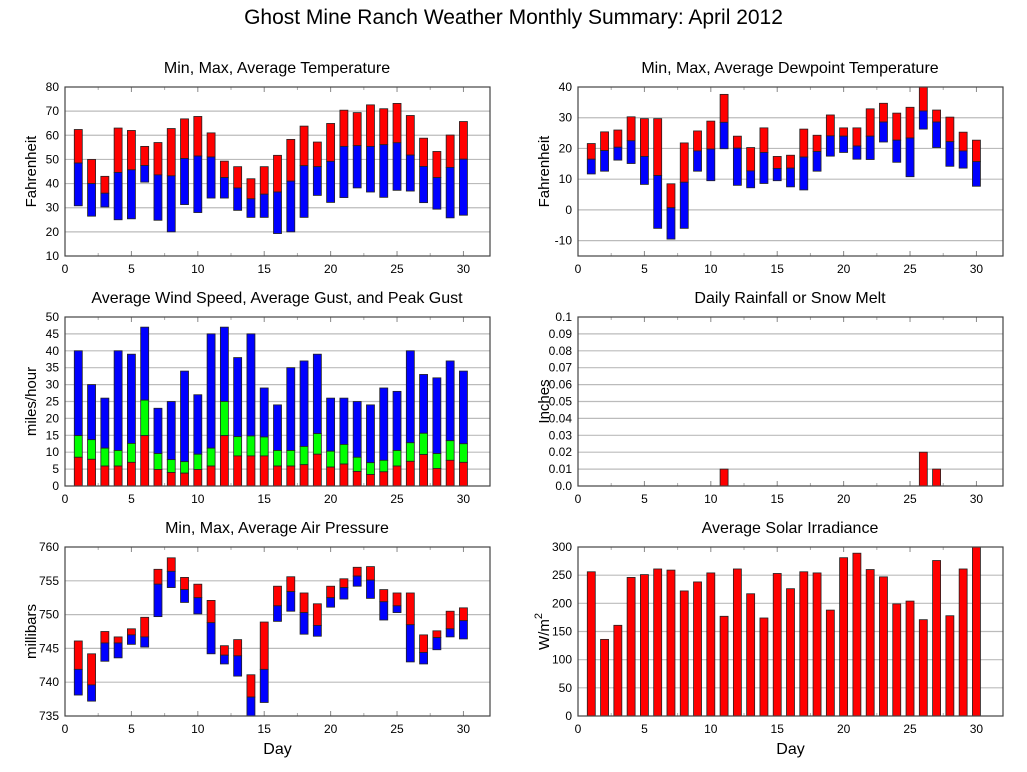 The image size is (1027, 772). I want to click on y-tick-label: 250, so click(562, 575).